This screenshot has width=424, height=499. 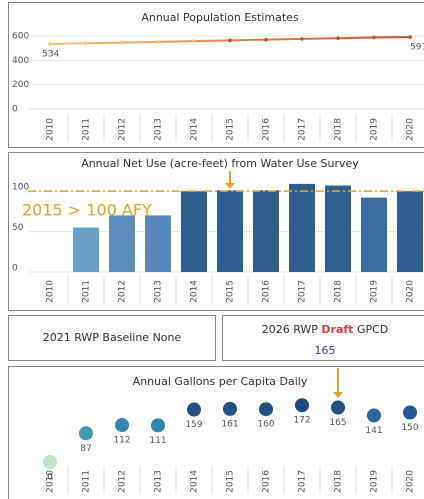 What do you see at coordinates (121, 441) in the screenshot?
I see `data-label: 112` at bounding box center [121, 441].